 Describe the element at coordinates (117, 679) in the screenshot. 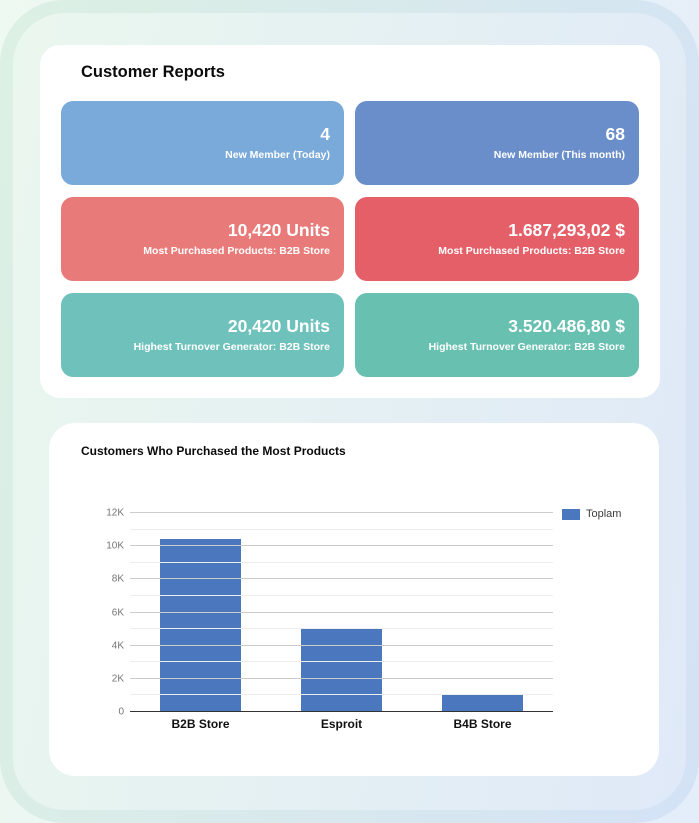

I see `y-tick-label: 2K` at that location.